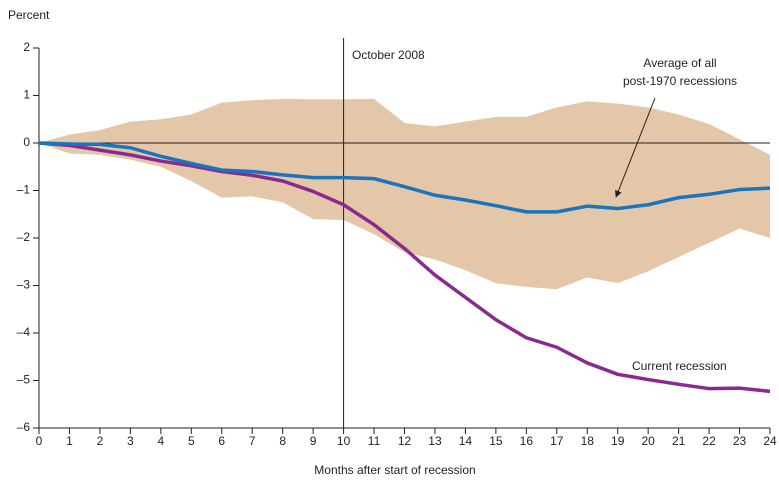 The height and width of the screenshot is (480, 779). I want to click on x-tick-label: 7, so click(252, 441).